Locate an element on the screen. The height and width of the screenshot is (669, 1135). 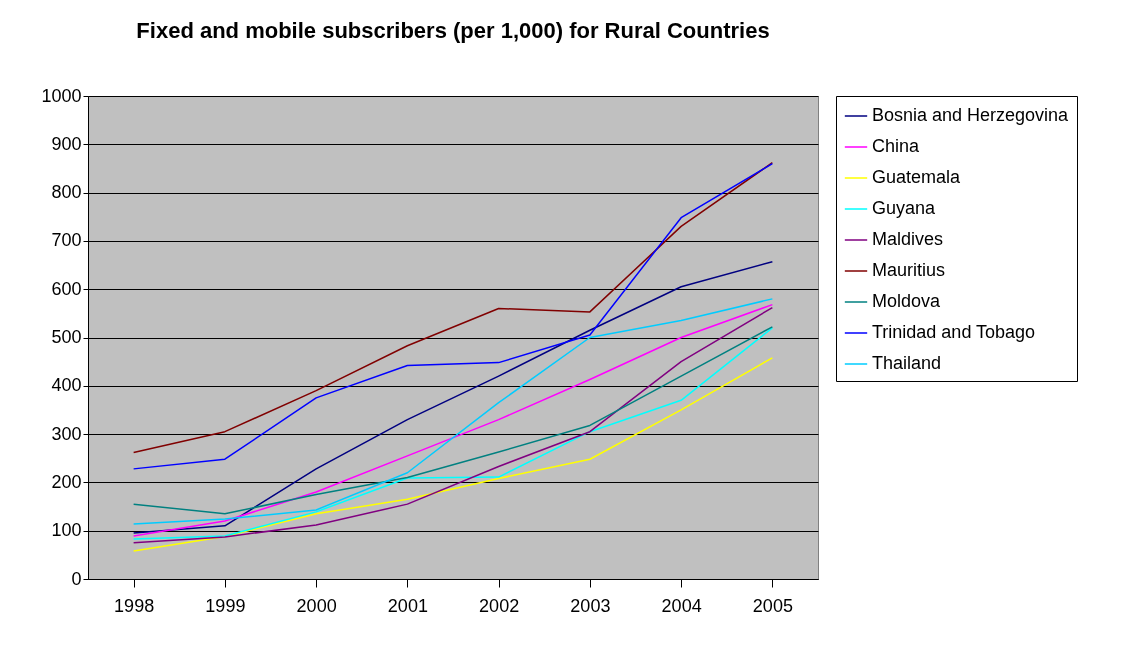
y-tick-label: 600 is located at coordinates (66, 288).